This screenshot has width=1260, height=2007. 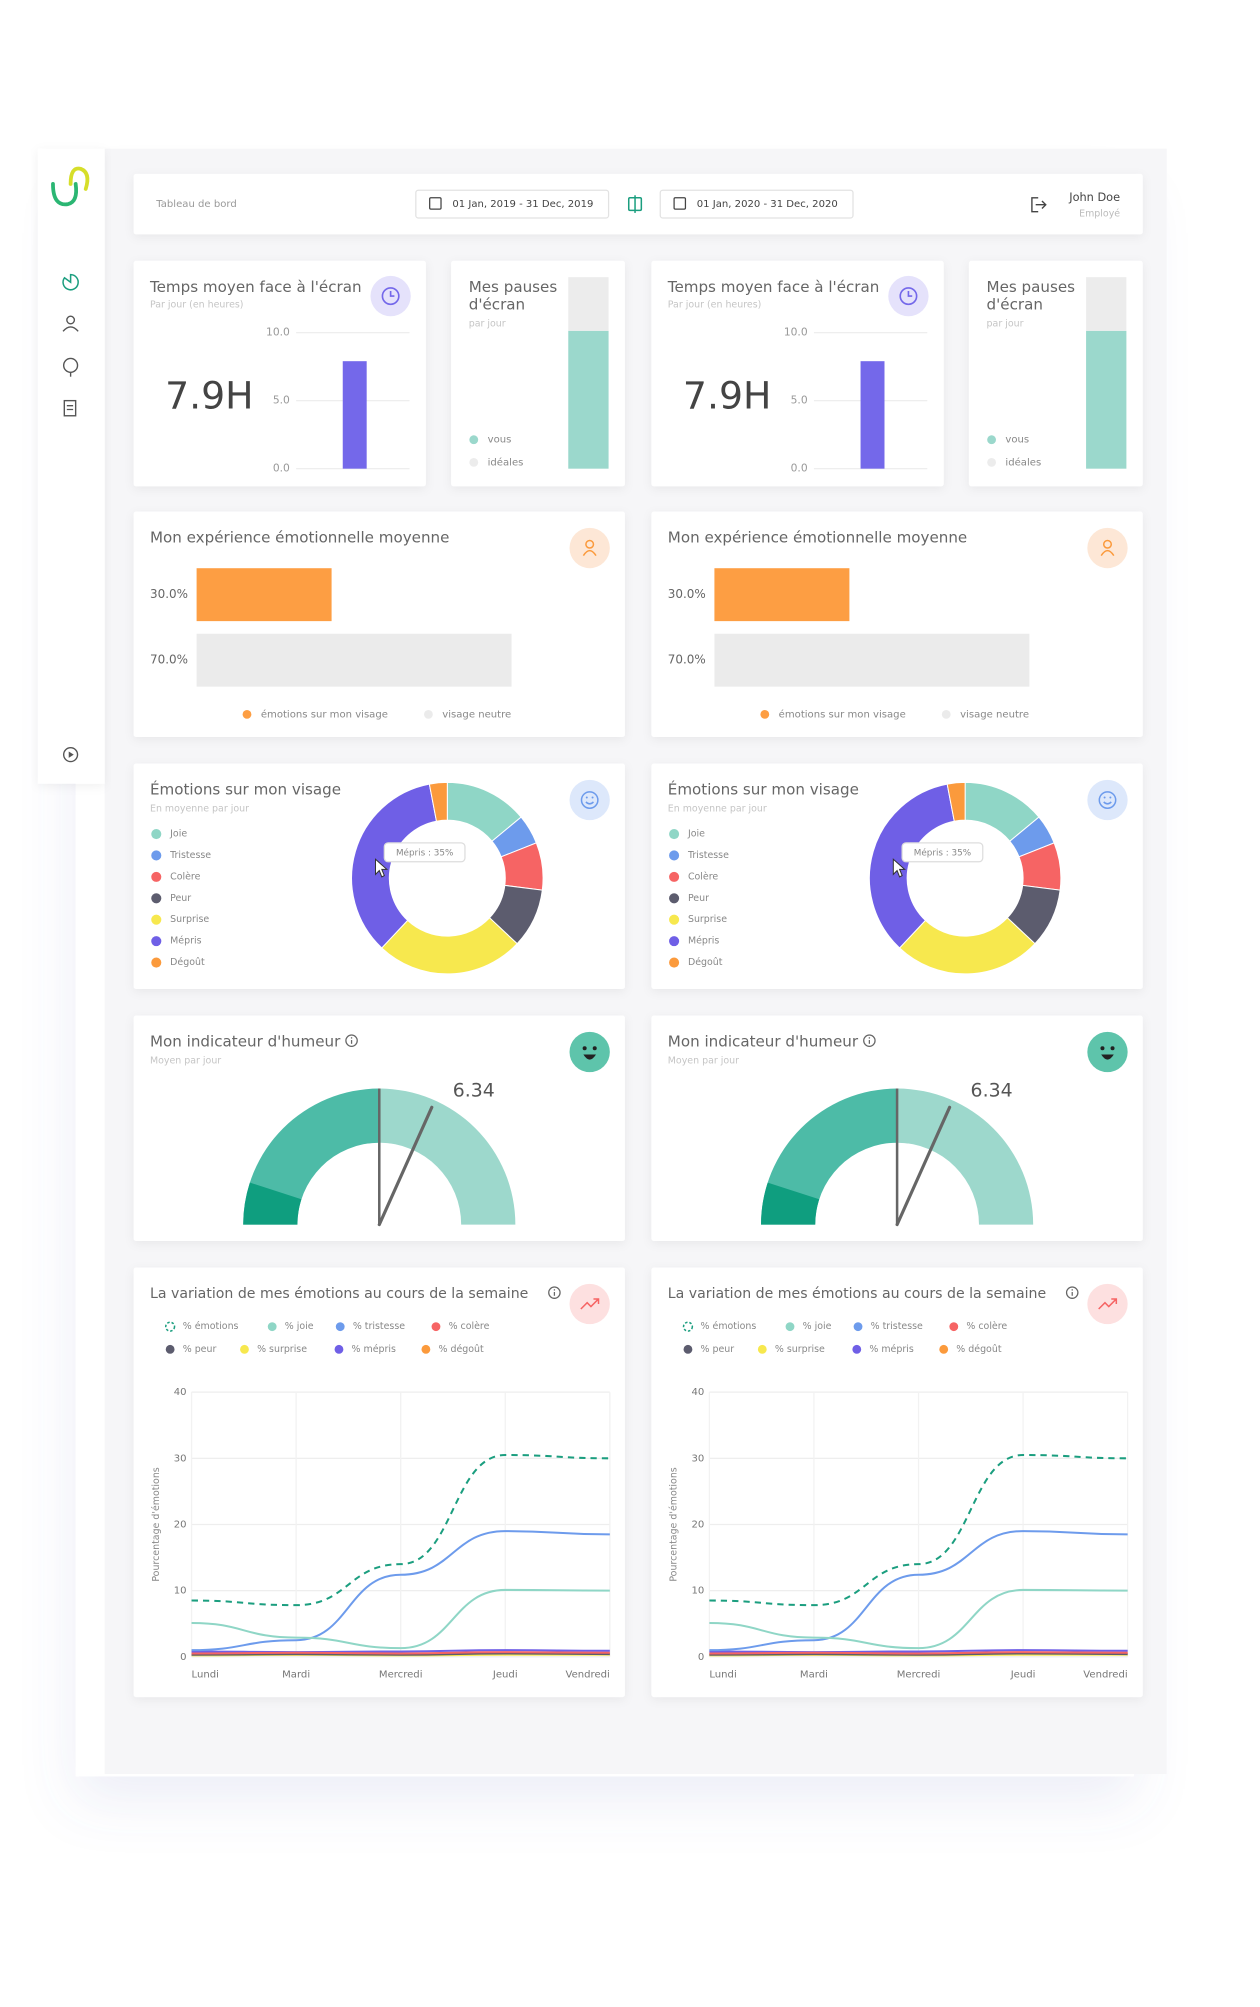 What do you see at coordinates (680, 203) in the screenshot?
I see `calendar-icon` at bounding box center [680, 203].